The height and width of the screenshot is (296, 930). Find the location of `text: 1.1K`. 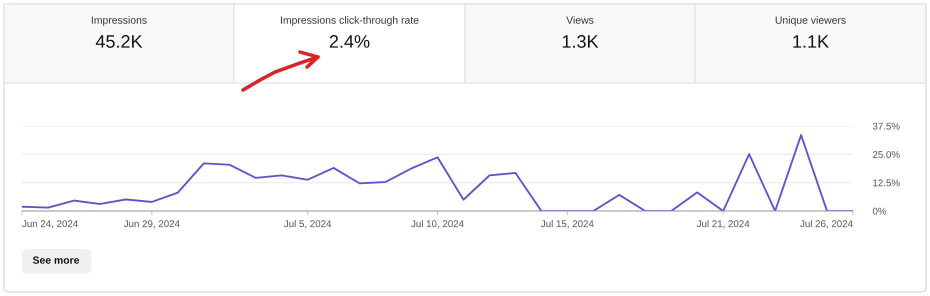

text: 1.1K is located at coordinates (811, 41).